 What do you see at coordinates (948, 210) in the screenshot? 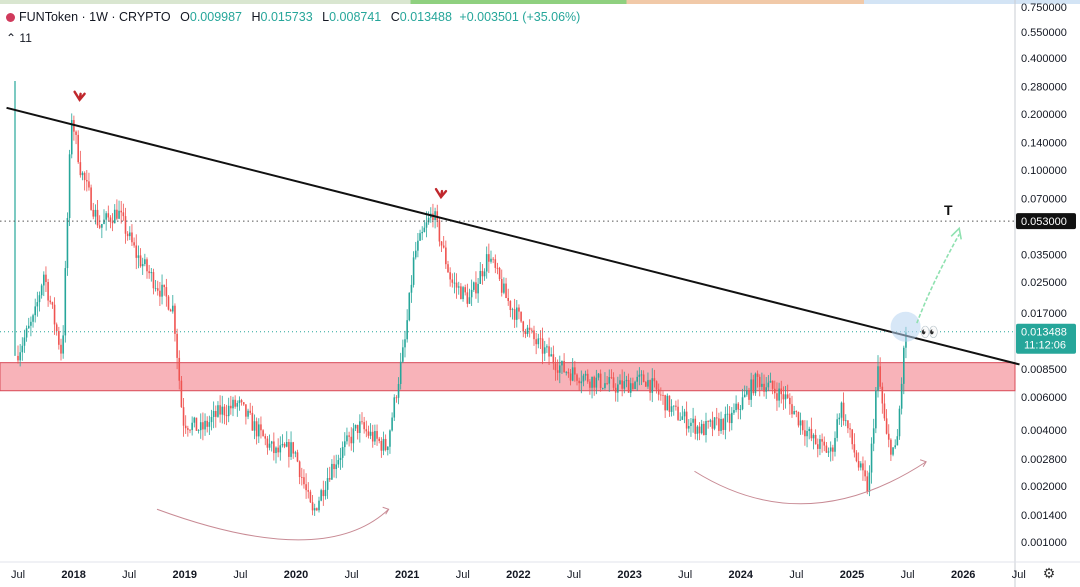
I see `target-label: T` at bounding box center [948, 210].